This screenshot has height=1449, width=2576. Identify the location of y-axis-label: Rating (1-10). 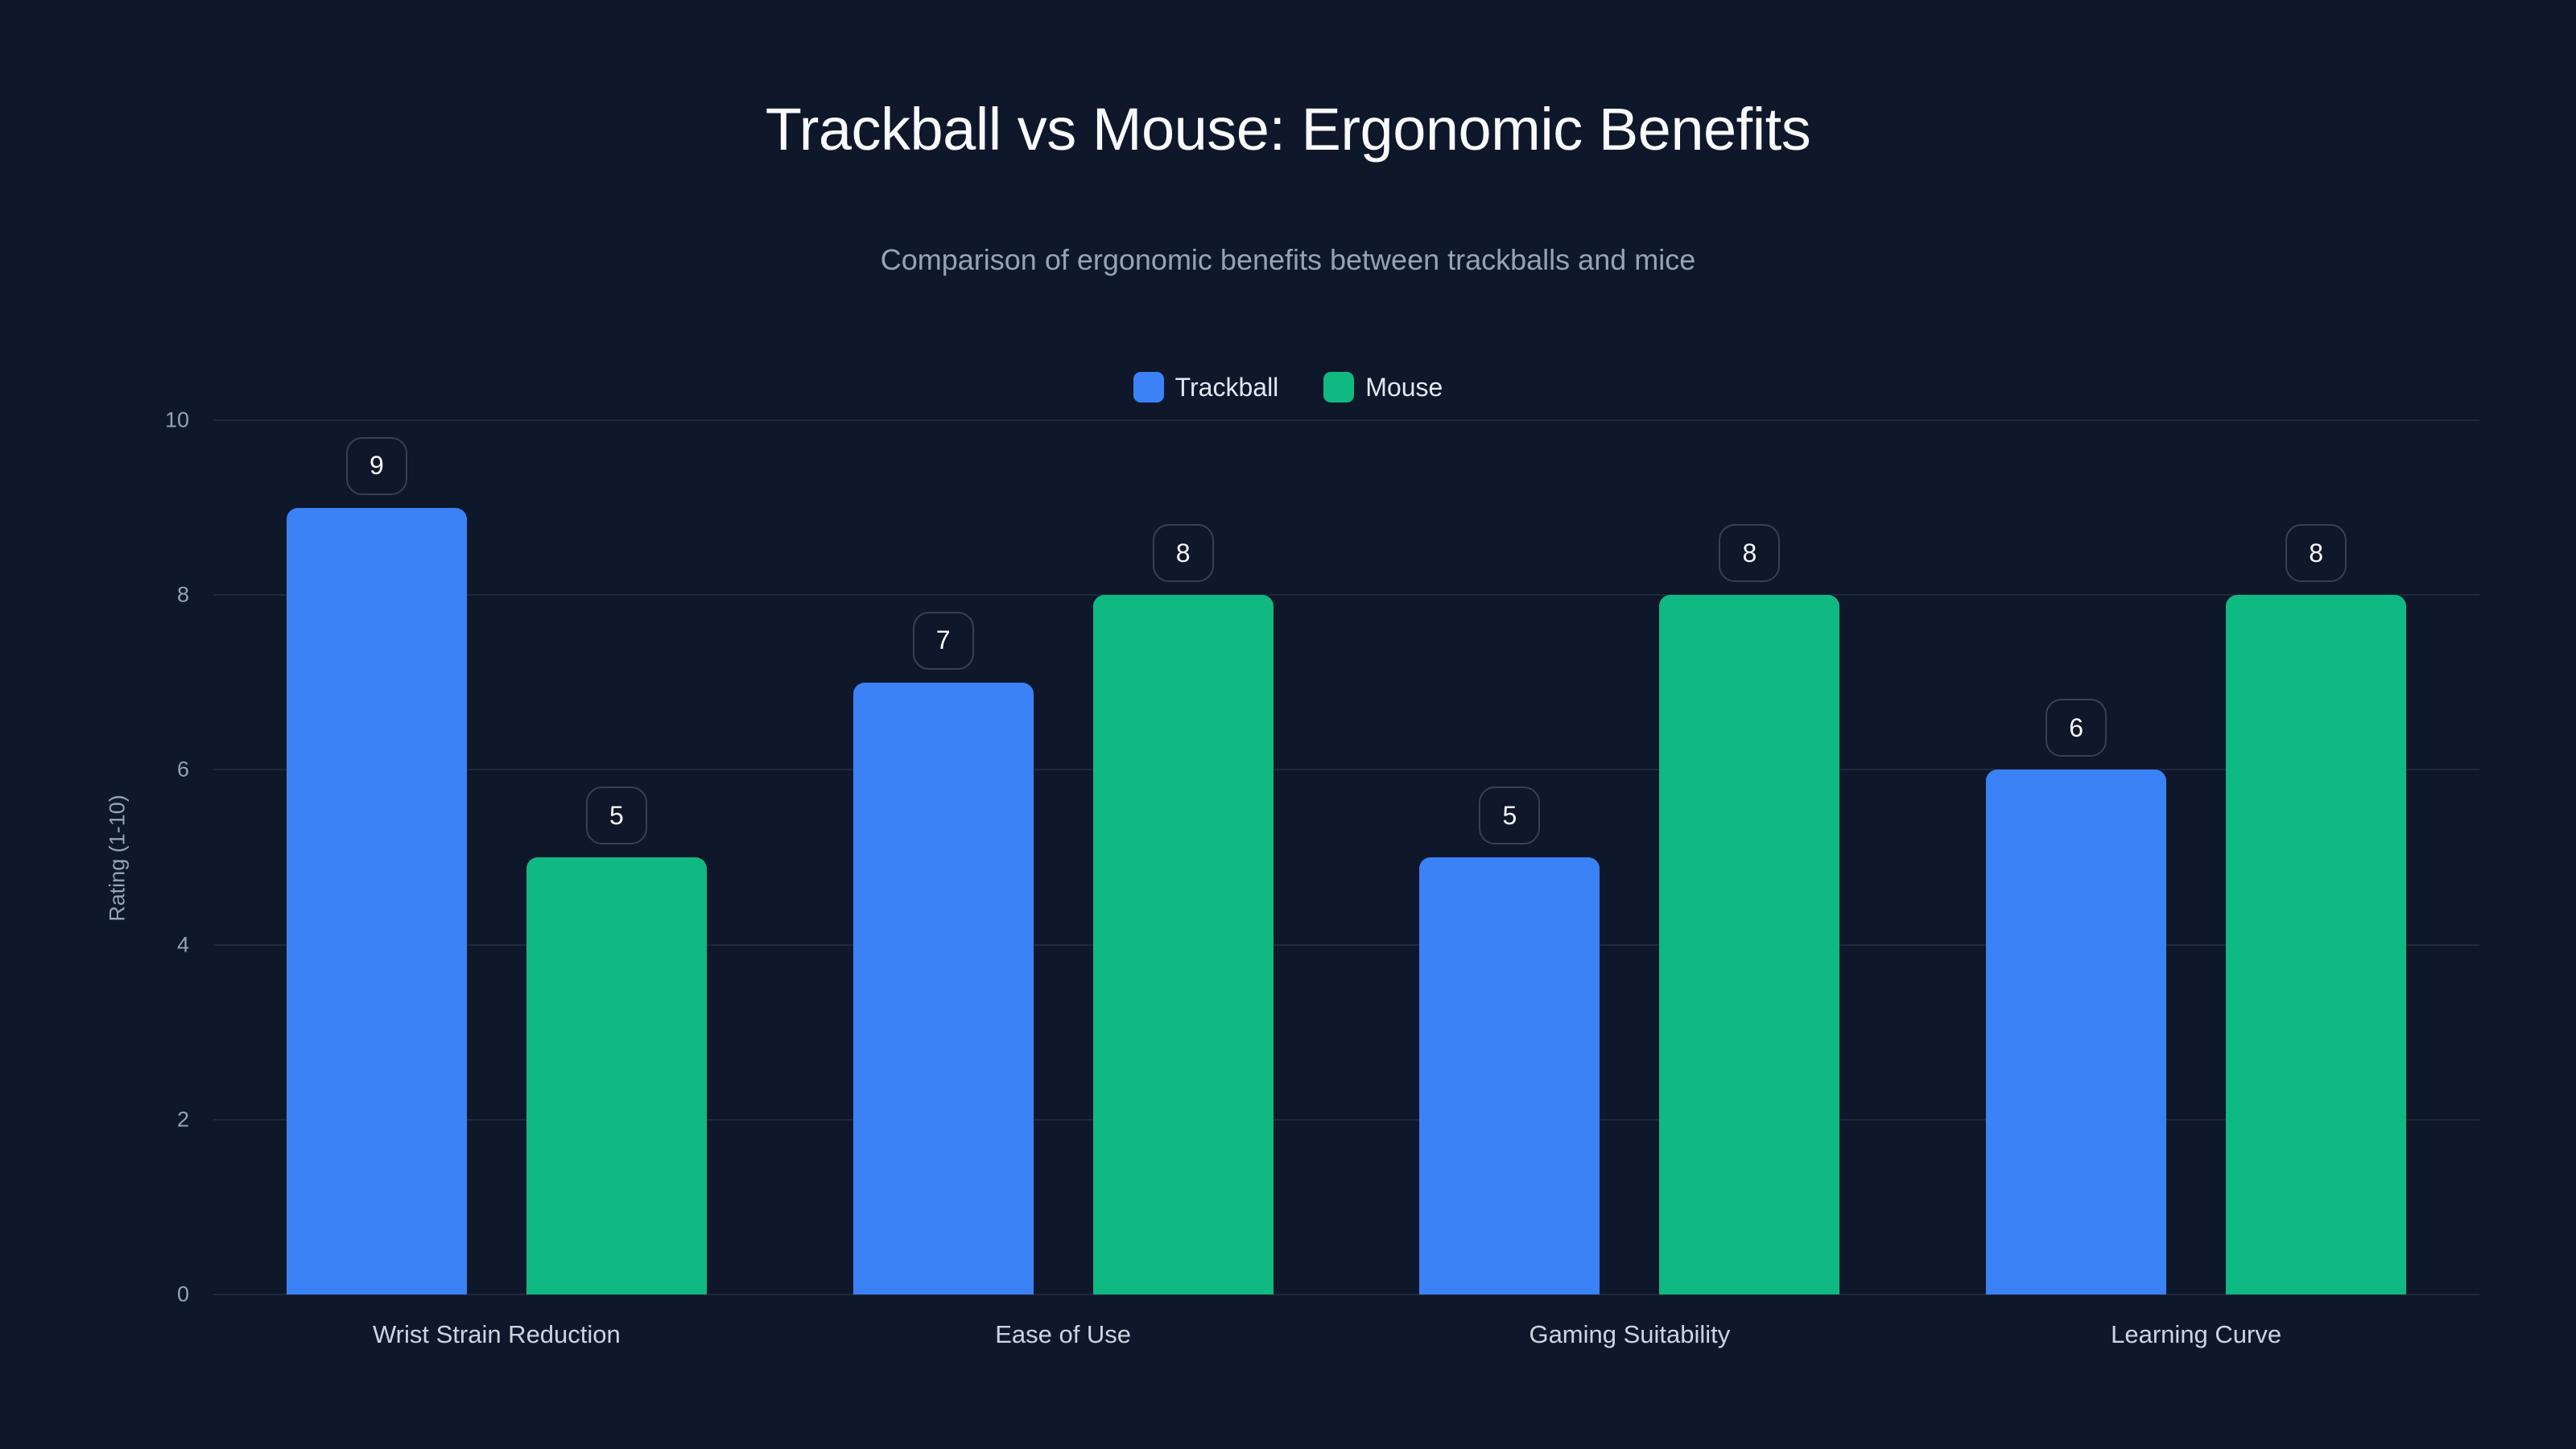
(117, 858).